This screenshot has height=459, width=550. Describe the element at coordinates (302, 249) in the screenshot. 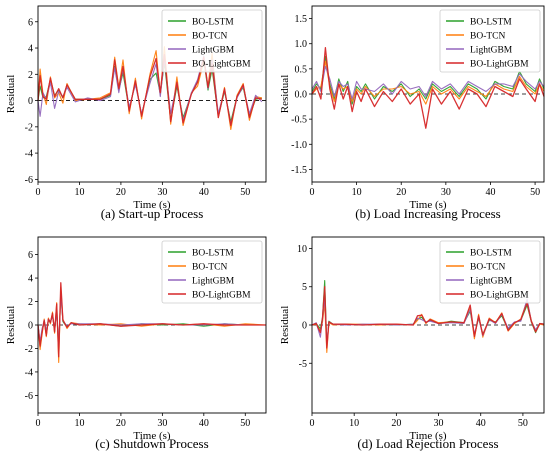

I see `y-tick-label: 10` at that location.